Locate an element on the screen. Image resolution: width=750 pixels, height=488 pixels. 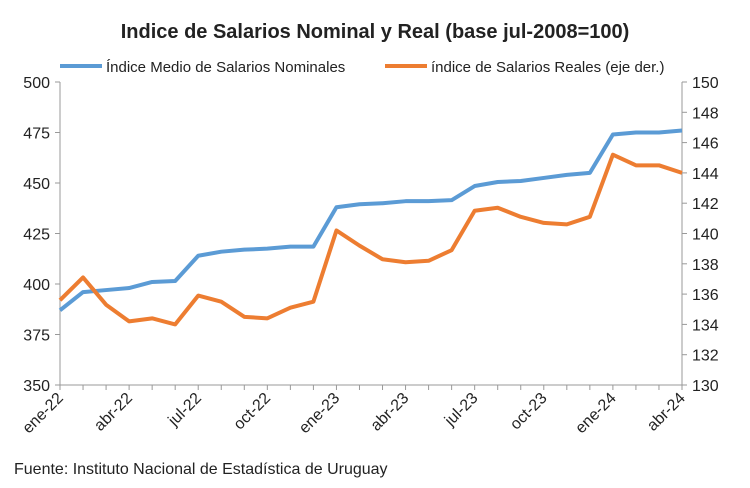
y-tick-label: 425 is located at coordinates (36, 235).